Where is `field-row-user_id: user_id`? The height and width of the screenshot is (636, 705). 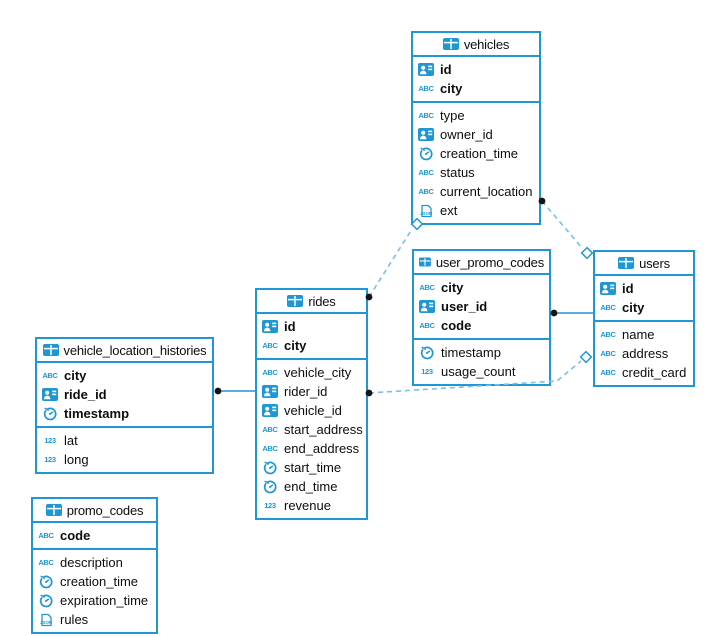
field-row-user_id: user_id is located at coordinates (481, 306).